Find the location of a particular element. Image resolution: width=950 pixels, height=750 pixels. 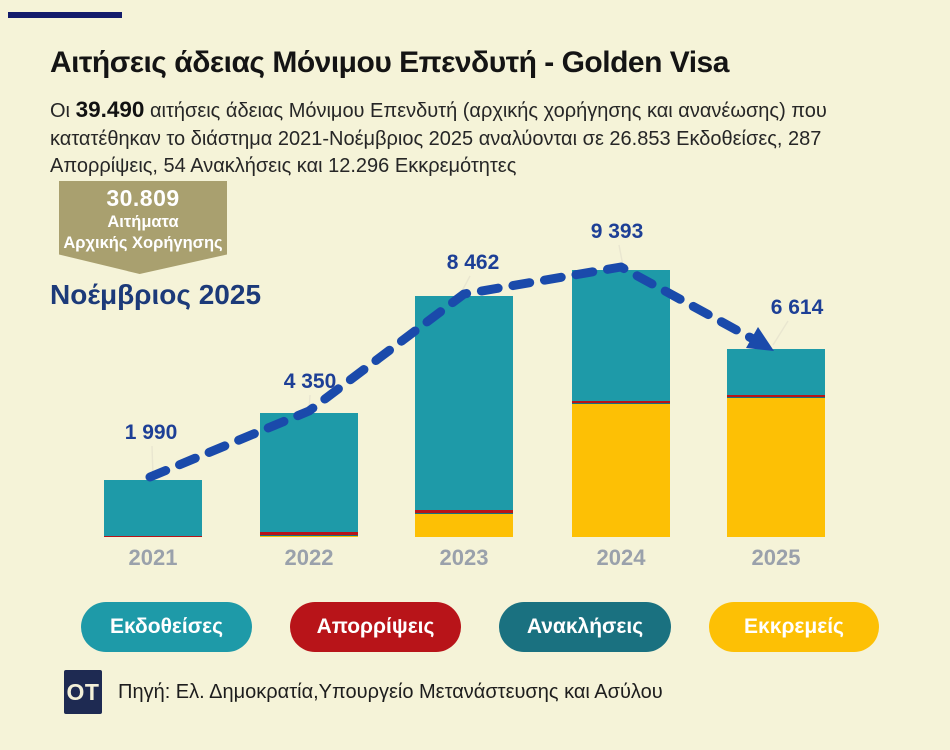

x-axis-label-2023: 2023 is located at coordinates (464, 557).